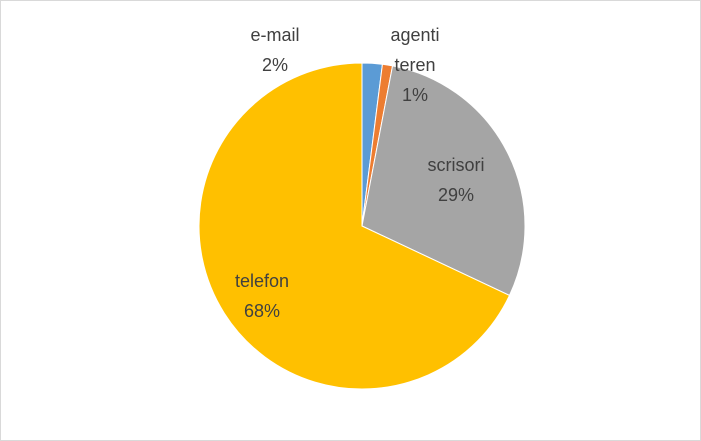 This screenshot has width=701, height=441. Describe the element at coordinates (456, 165) in the screenshot. I see `category-label: scrisori` at that location.